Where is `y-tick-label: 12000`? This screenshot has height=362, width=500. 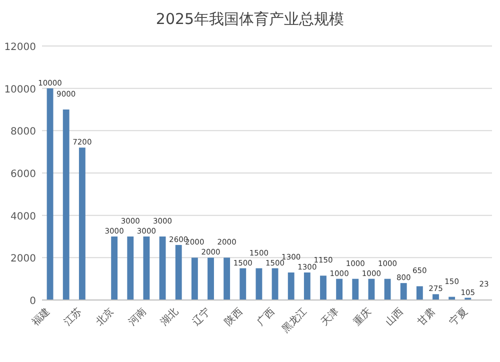
y-tick-label: 12000 is located at coordinates (20, 47).